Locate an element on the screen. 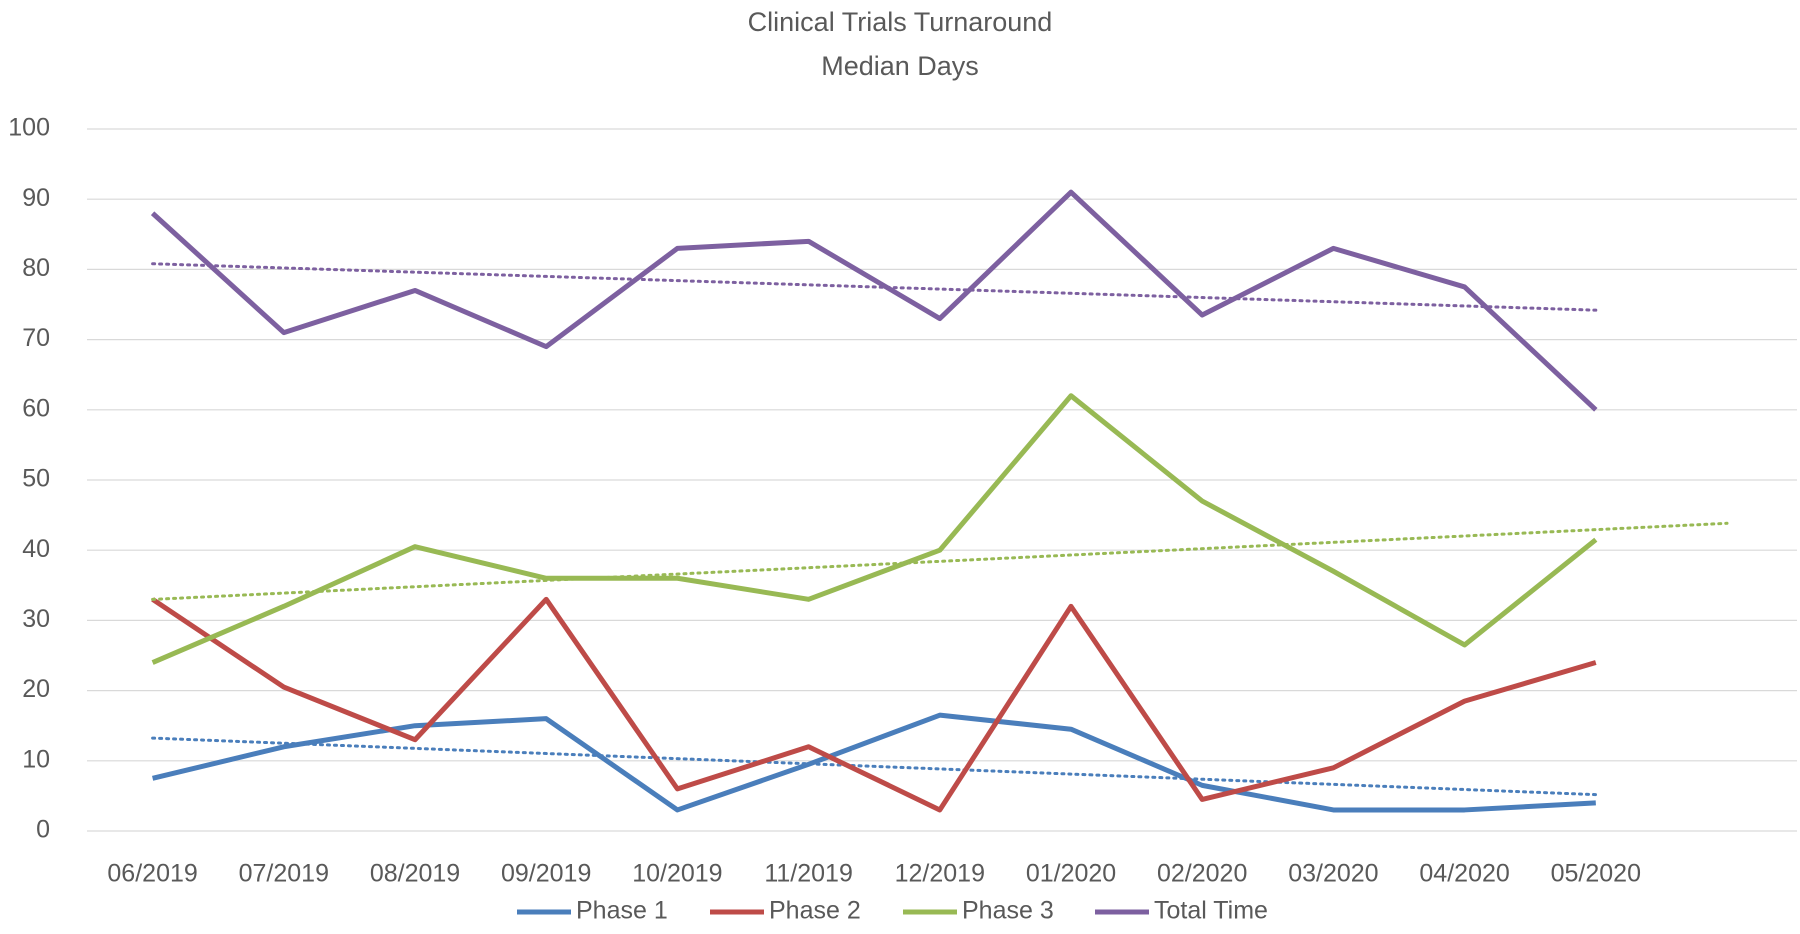 The width and height of the screenshot is (1800, 934). x-tick-label: 11/2019 is located at coordinates (808, 874).